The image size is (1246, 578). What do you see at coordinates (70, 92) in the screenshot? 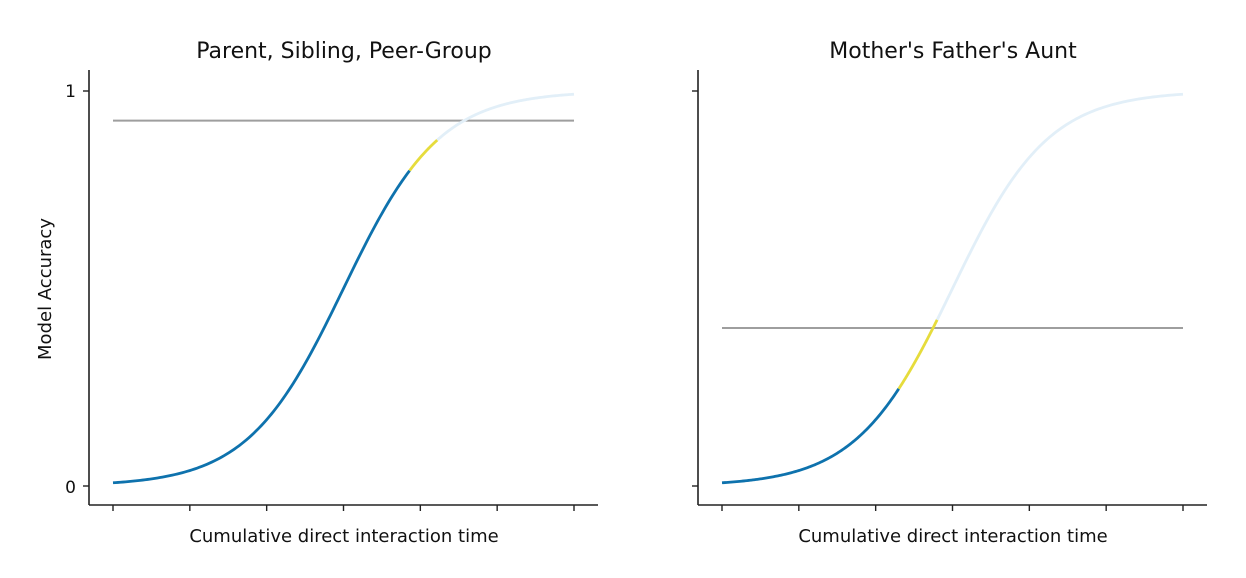
I see `y-tick-label-1: 1` at bounding box center [70, 92].